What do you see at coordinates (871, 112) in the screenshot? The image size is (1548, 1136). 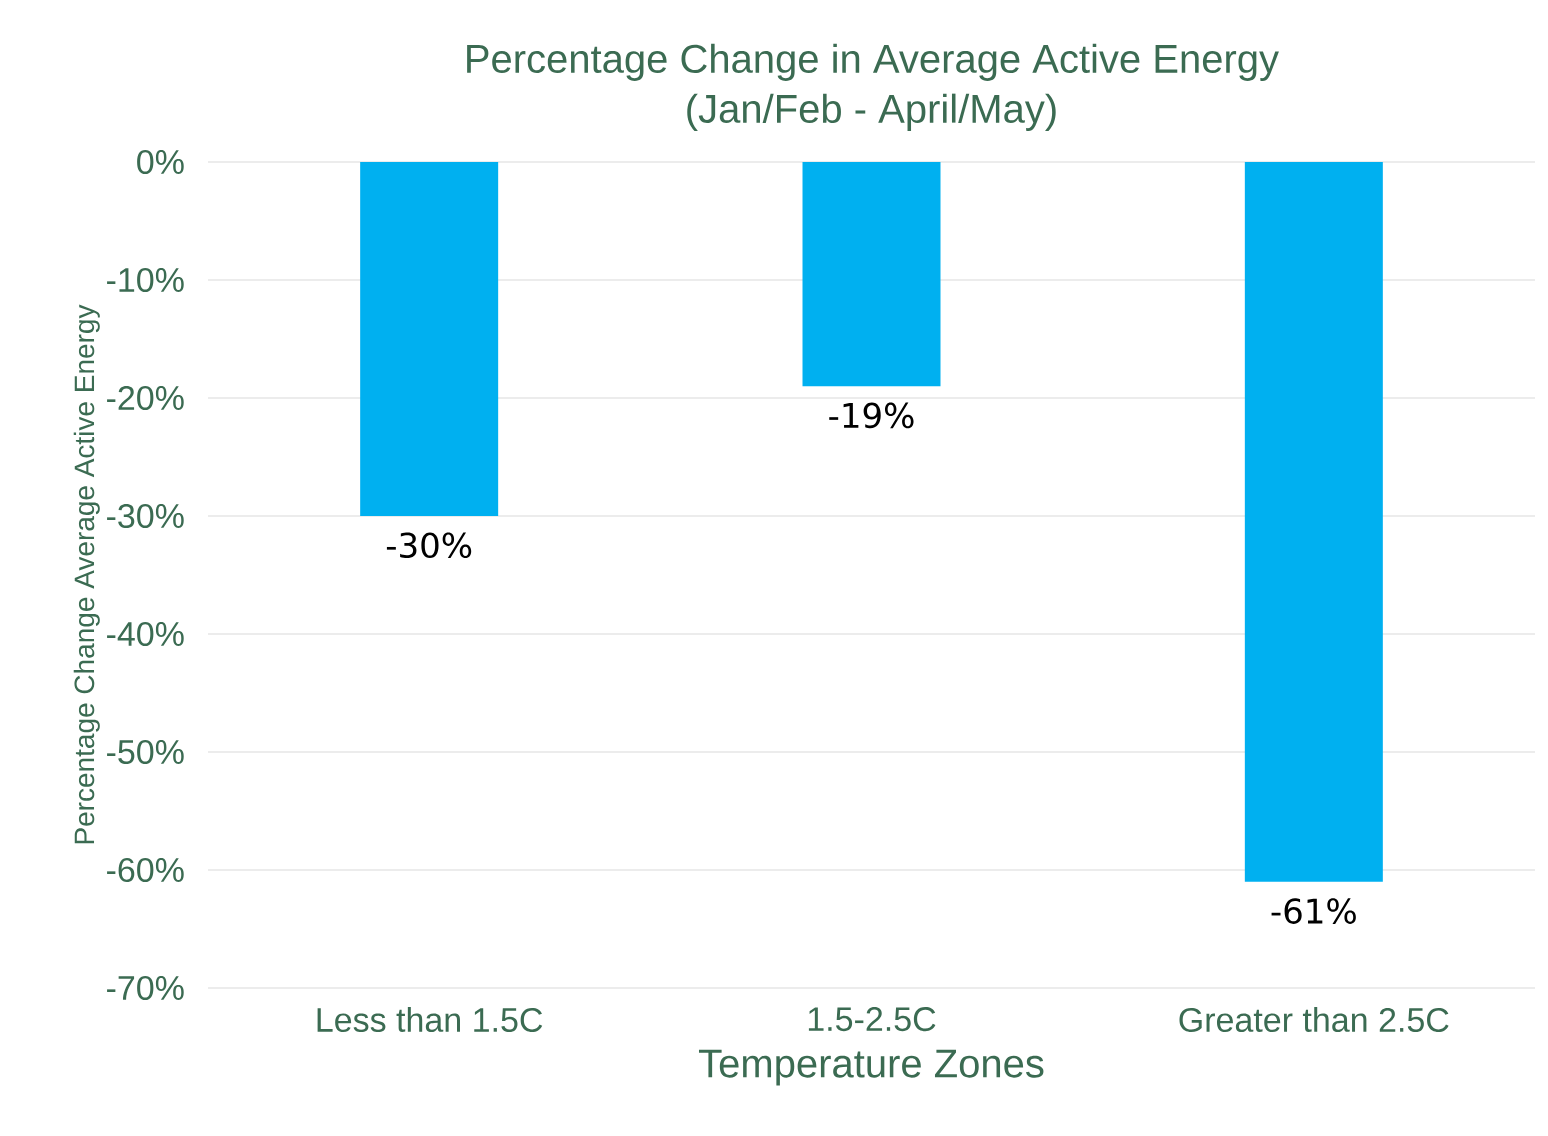 I see `chart-subtitle: (Jan/Feb - April/May)` at bounding box center [871, 112].